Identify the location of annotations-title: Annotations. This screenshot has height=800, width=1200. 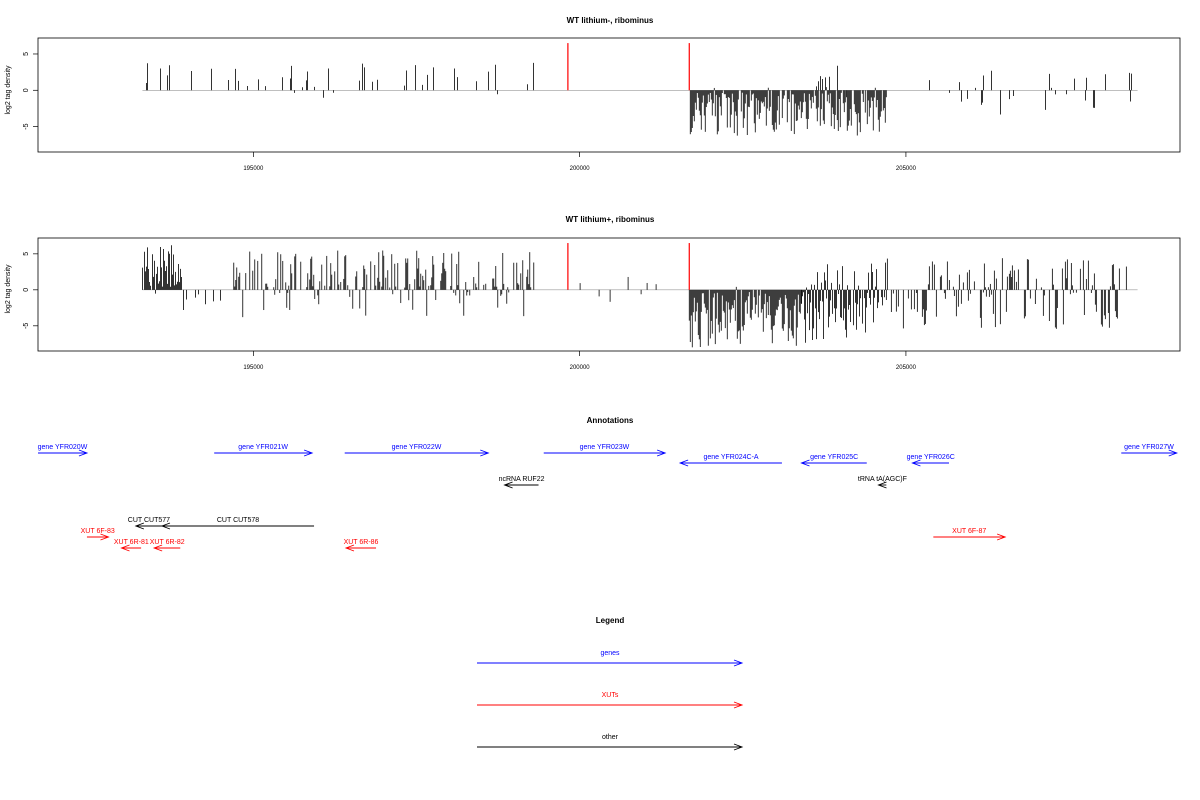
(610, 420).